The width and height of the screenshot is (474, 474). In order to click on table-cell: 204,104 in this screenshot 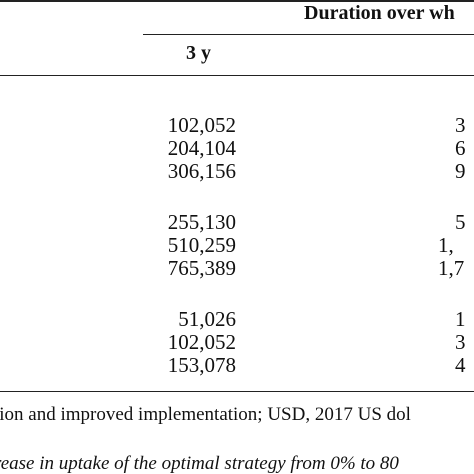, I will do `click(201, 148)`.